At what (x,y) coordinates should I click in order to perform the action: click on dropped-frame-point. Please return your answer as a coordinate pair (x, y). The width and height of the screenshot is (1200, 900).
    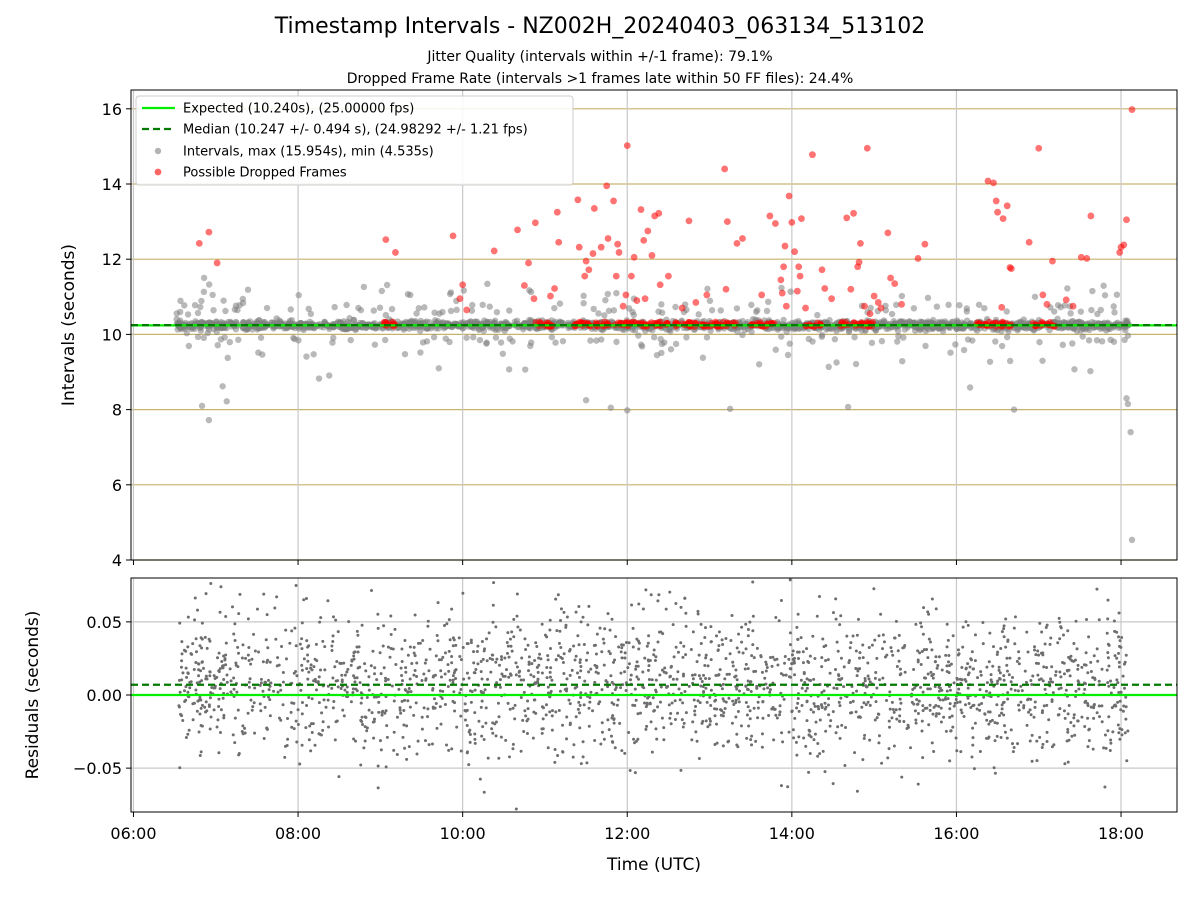
    Looking at the image, I should click on (1073, 306).